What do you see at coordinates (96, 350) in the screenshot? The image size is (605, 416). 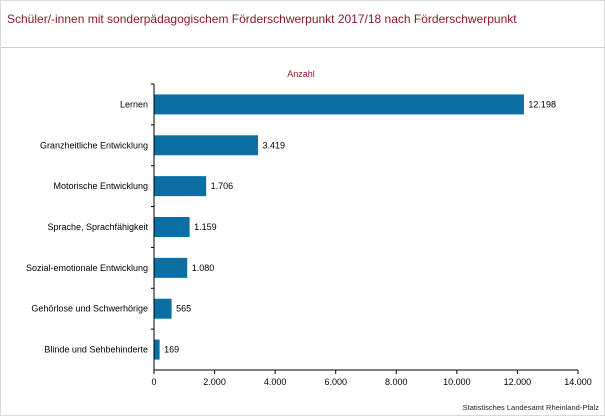 I see `category-label: Blinde und Sehbehinderte` at bounding box center [96, 350].